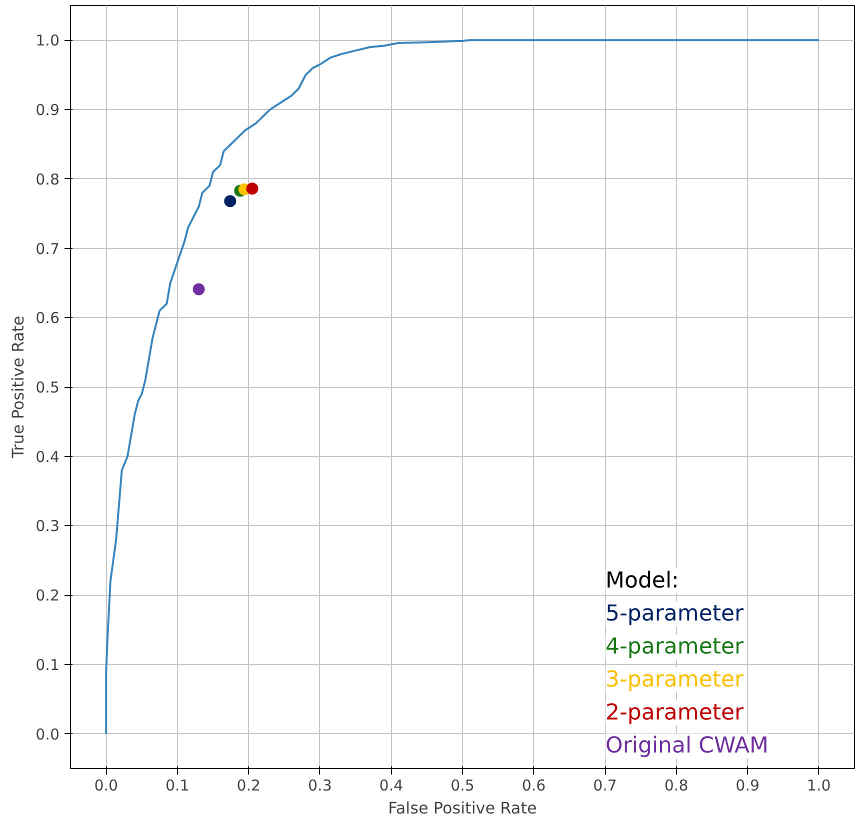 The width and height of the screenshot is (857, 820). What do you see at coordinates (675, 647) in the screenshot?
I see `text: 4-parameter` at bounding box center [675, 647].